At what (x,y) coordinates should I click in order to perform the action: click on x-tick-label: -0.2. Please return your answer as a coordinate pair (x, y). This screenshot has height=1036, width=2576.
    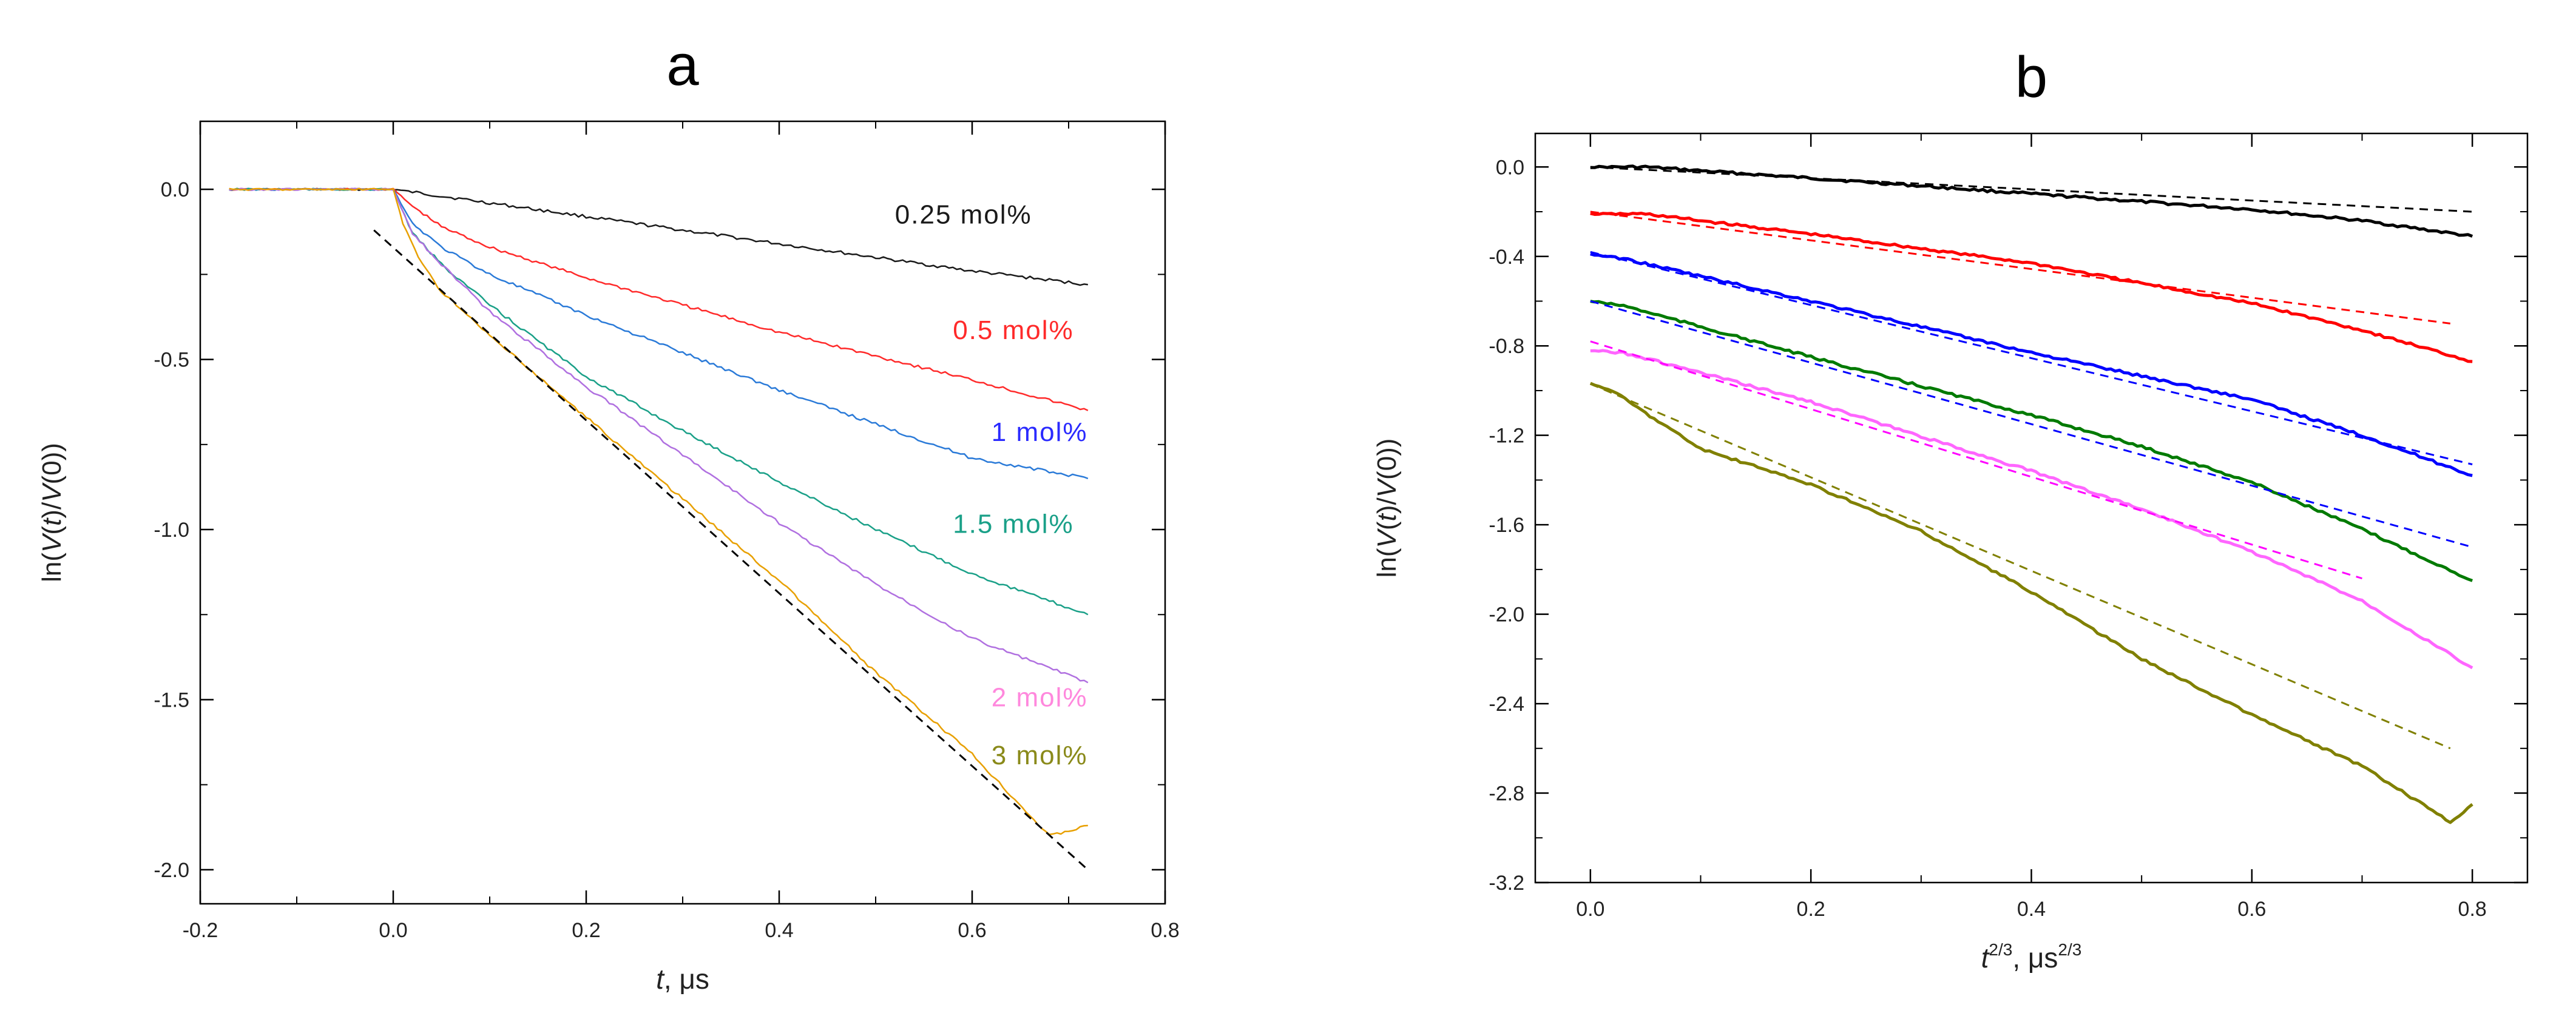
    Looking at the image, I should click on (200, 930).